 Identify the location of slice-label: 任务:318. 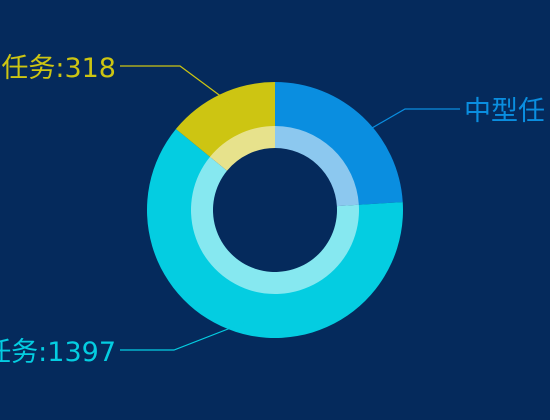
(58, 68).